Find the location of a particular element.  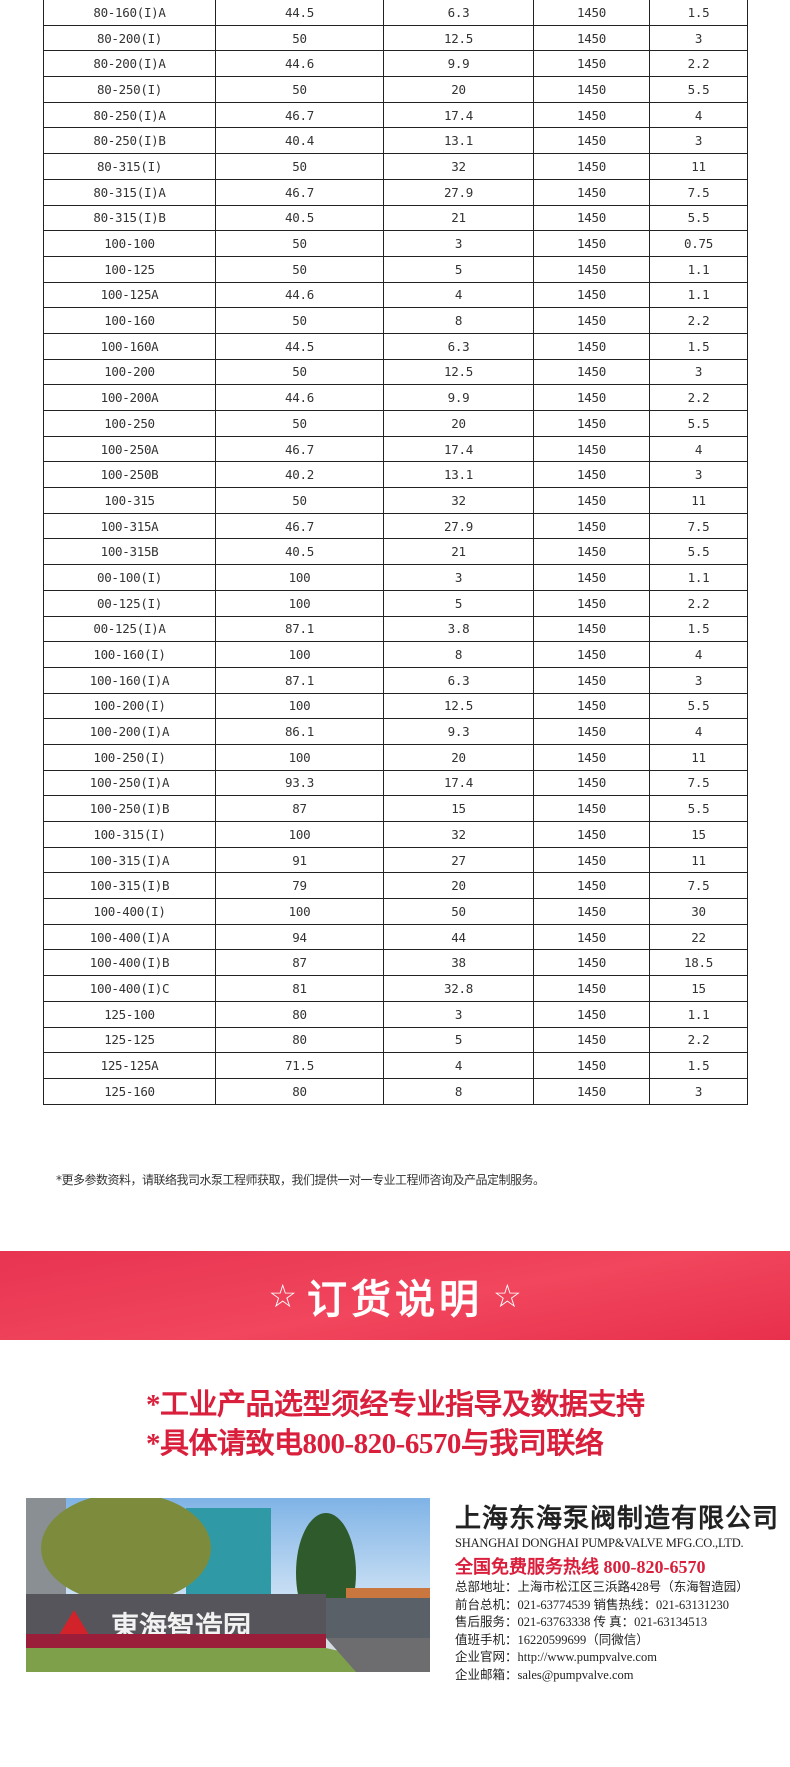

table-row: 00-125(I) 100 5 1450 2.2 is located at coordinates (395, 603).